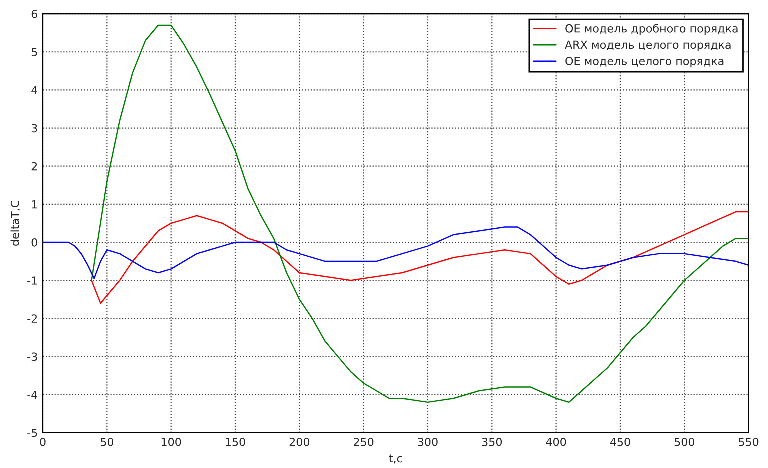  I want to click on x-tick-label: 550, so click(749, 442).